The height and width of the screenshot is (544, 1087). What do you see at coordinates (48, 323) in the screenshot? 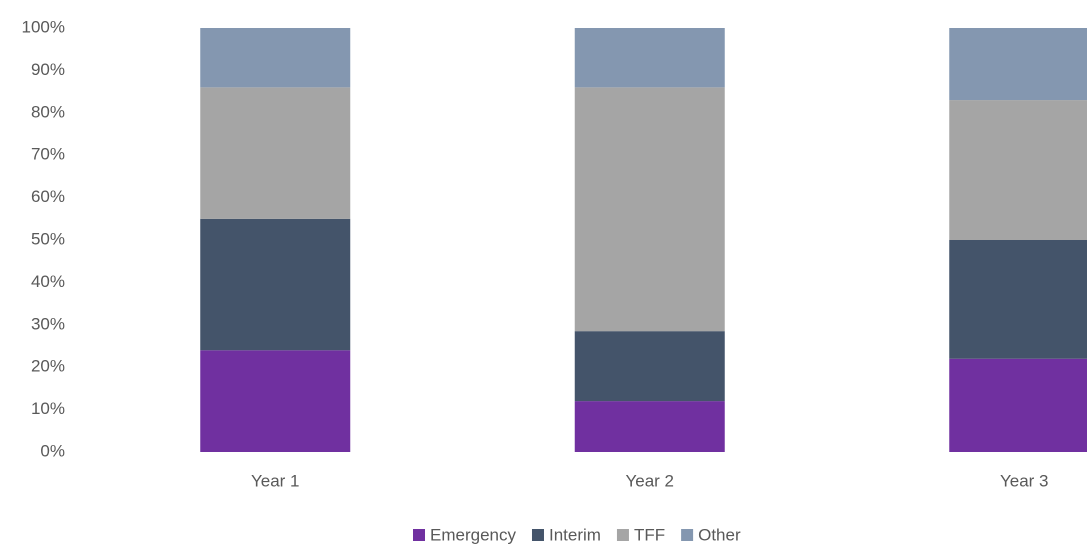
I see `y-tick-label: 30%` at bounding box center [48, 323].